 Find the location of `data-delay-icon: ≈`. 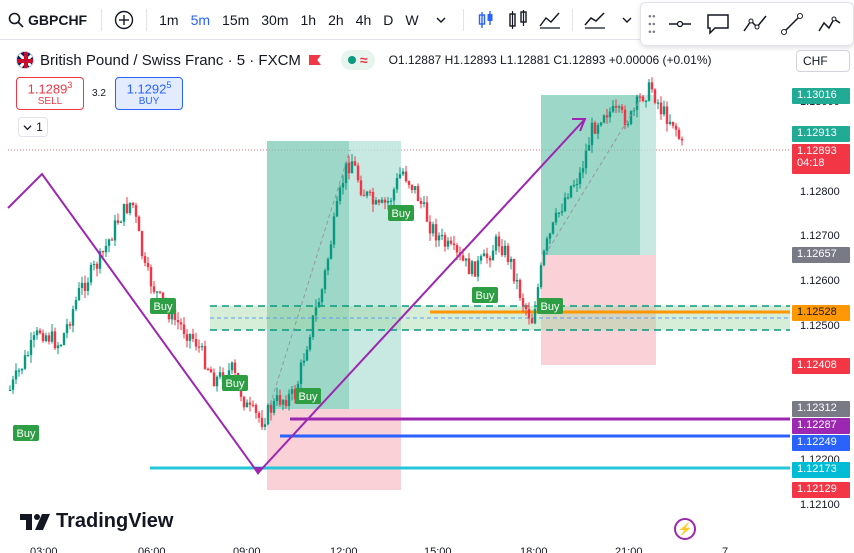

data-delay-icon: ≈ is located at coordinates (363, 60).